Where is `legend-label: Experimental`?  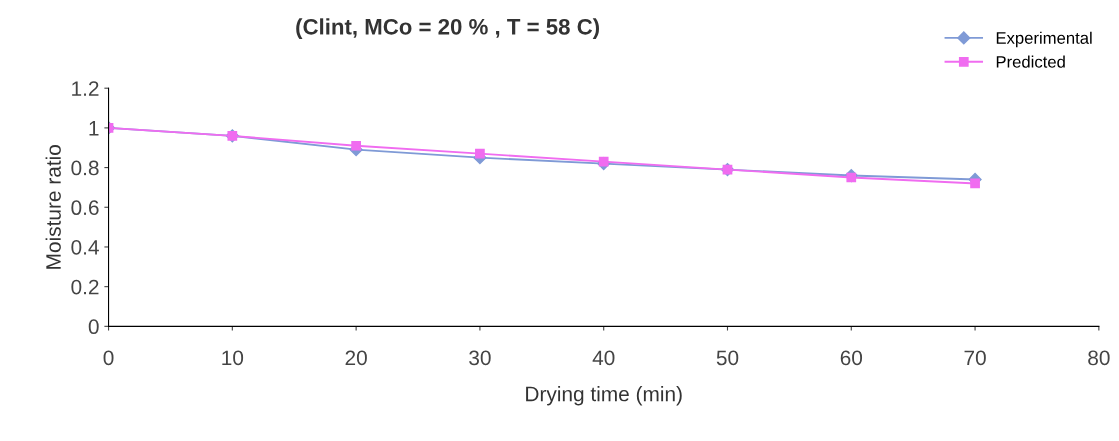 legend-label: Experimental is located at coordinates (1044, 39).